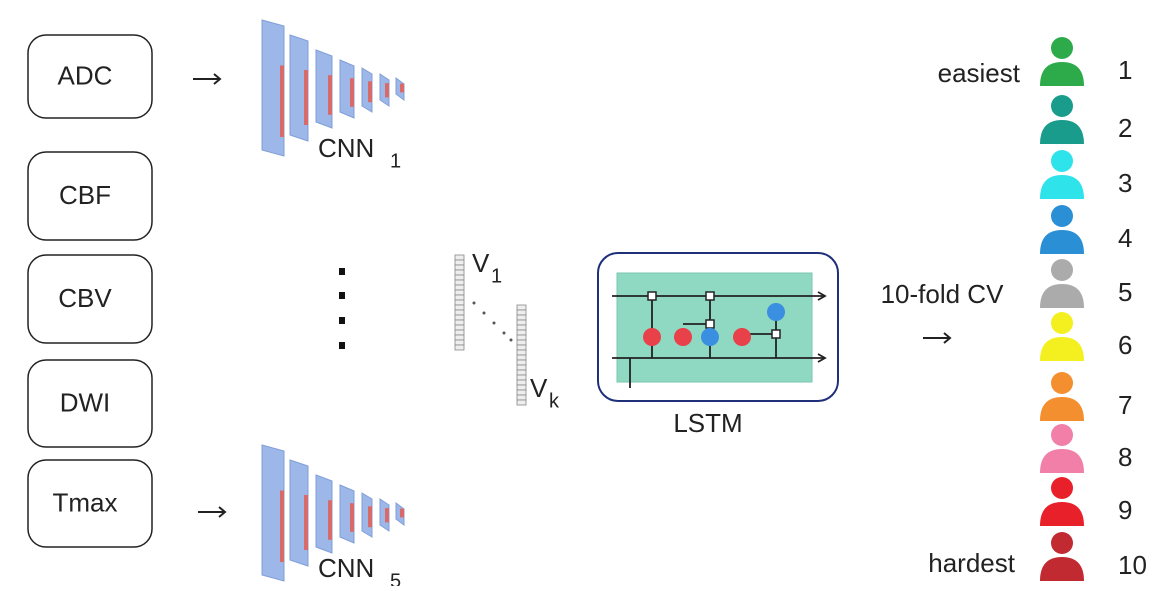 This screenshot has width=1176, height=591. Describe the element at coordinates (1125, 457) in the screenshot. I see `rank-number: 8` at that location.